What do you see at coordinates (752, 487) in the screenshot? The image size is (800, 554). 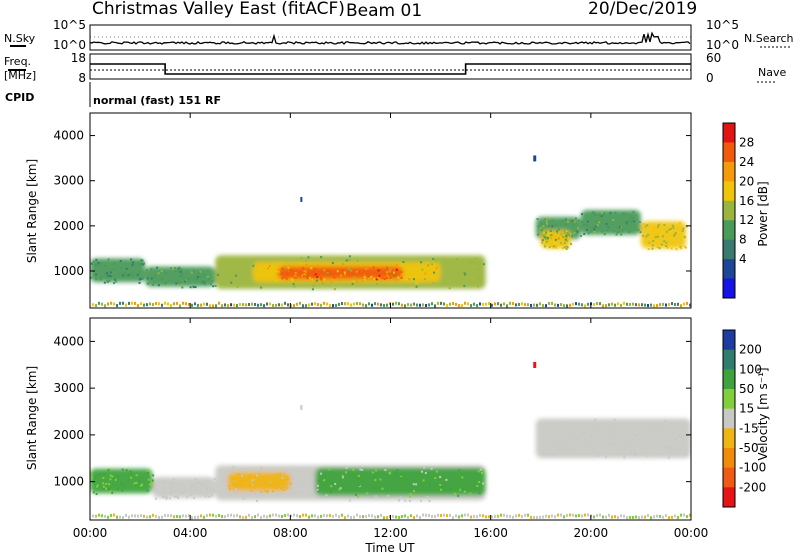 I see `velocity-colorbar-tick-label: -200` at bounding box center [752, 487].